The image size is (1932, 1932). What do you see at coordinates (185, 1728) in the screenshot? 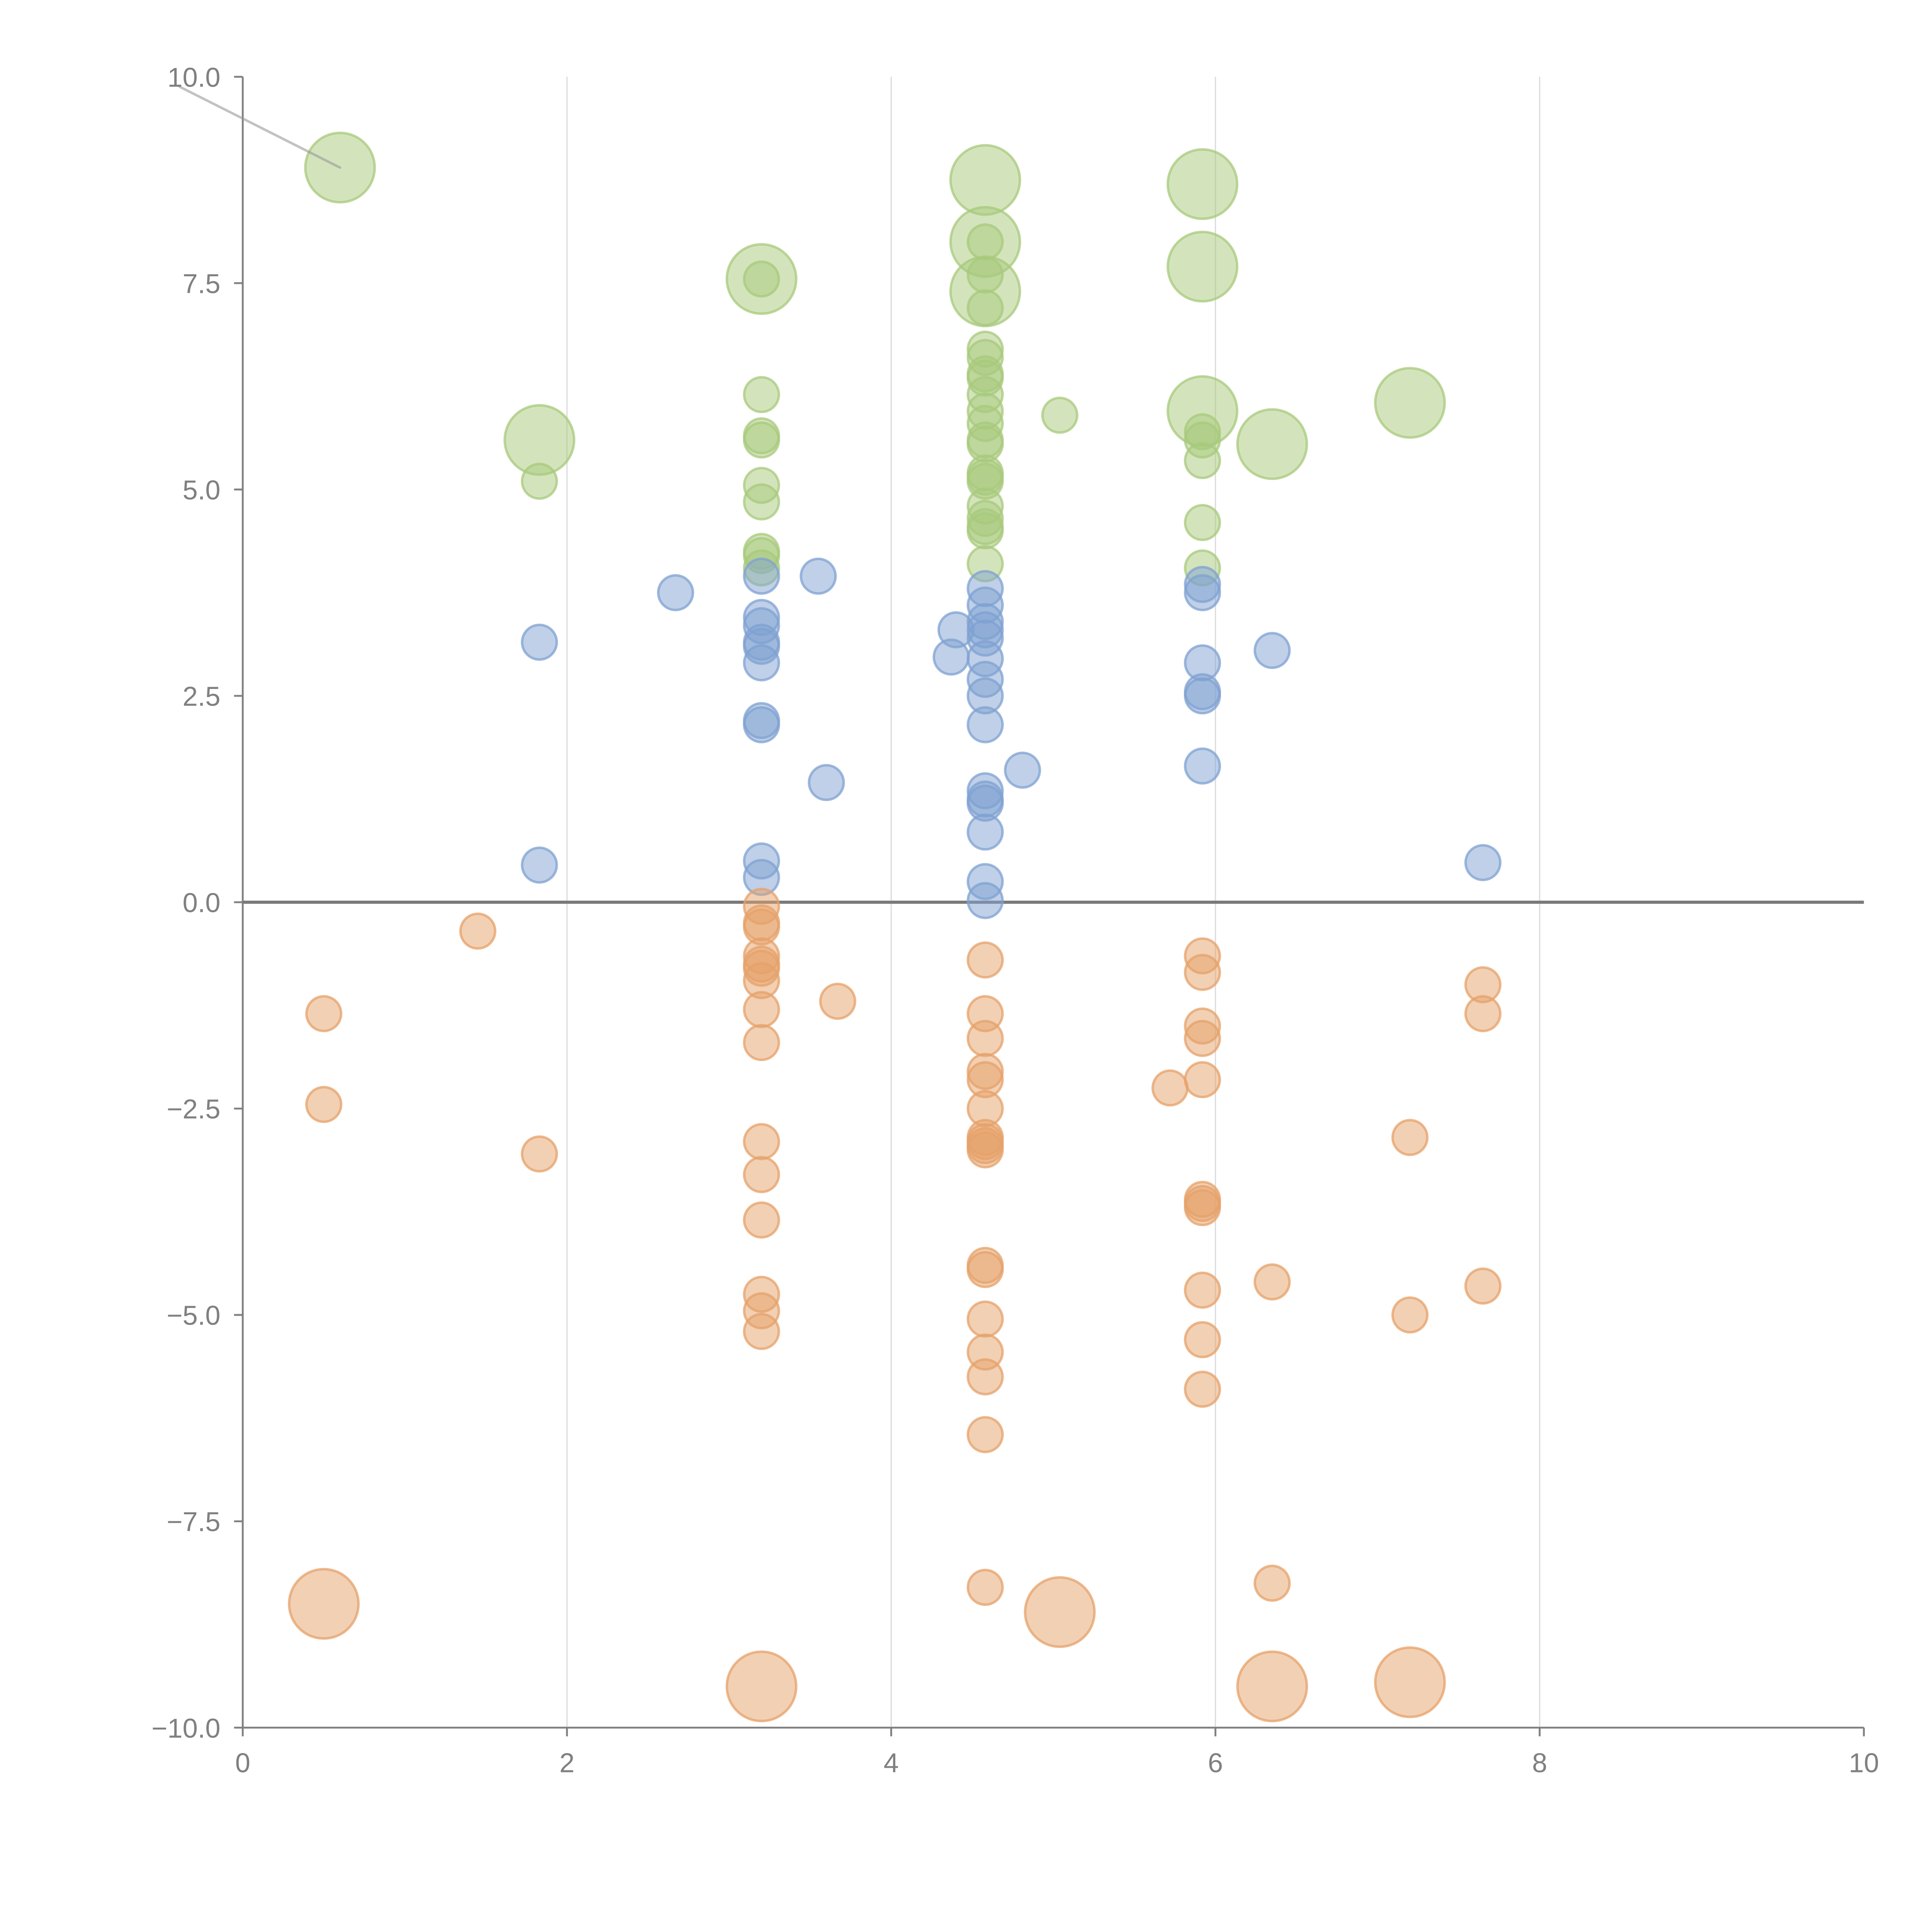
I see `y-tick-label: −10.0` at bounding box center [185, 1728].